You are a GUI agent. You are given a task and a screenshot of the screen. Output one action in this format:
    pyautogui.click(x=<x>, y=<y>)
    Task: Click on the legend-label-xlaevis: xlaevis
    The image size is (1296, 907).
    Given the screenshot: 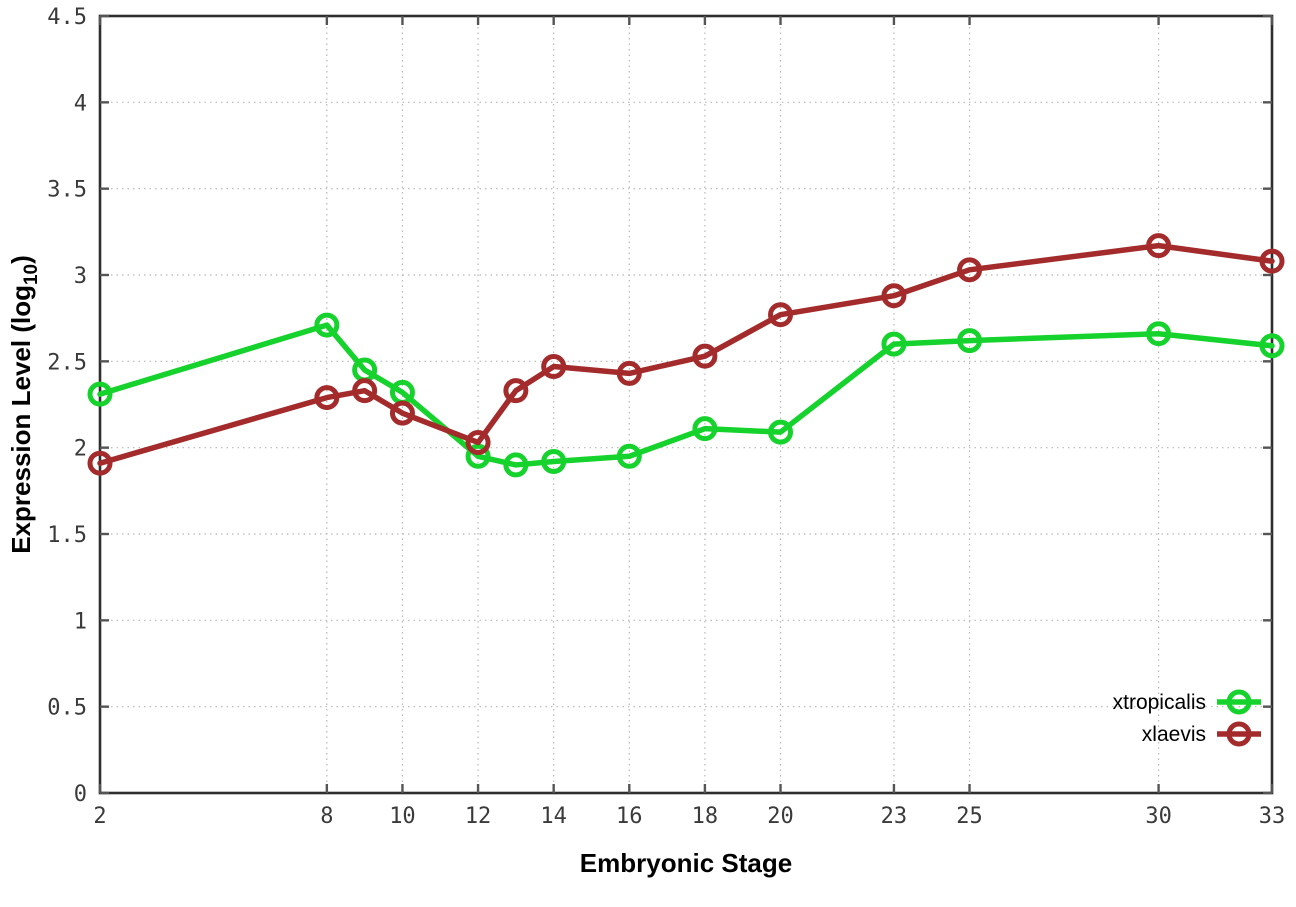 What is the action you would take?
    pyautogui.click(x=1174, y=734)
    